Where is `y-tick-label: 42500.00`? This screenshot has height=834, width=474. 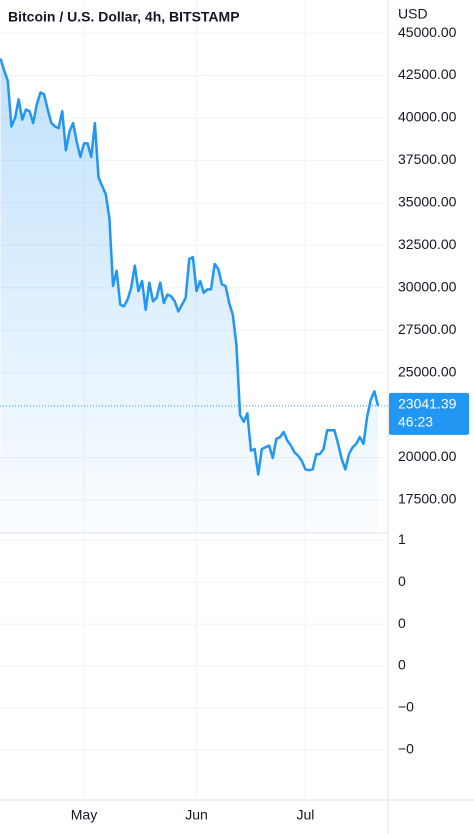 y-tick-label: 42500.00 is located at coordinates (427, 74).